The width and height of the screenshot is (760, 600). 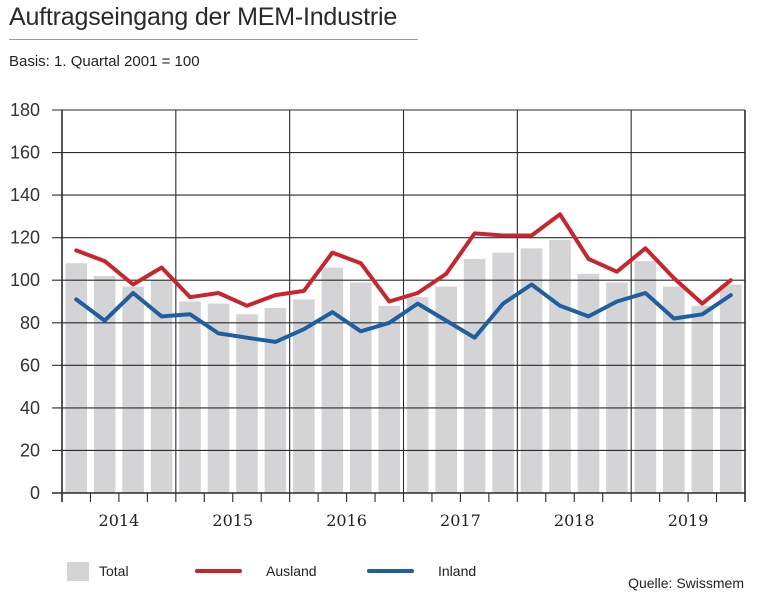 I want to click on legend-ausland: Ausland, so click(x=256, y=571).